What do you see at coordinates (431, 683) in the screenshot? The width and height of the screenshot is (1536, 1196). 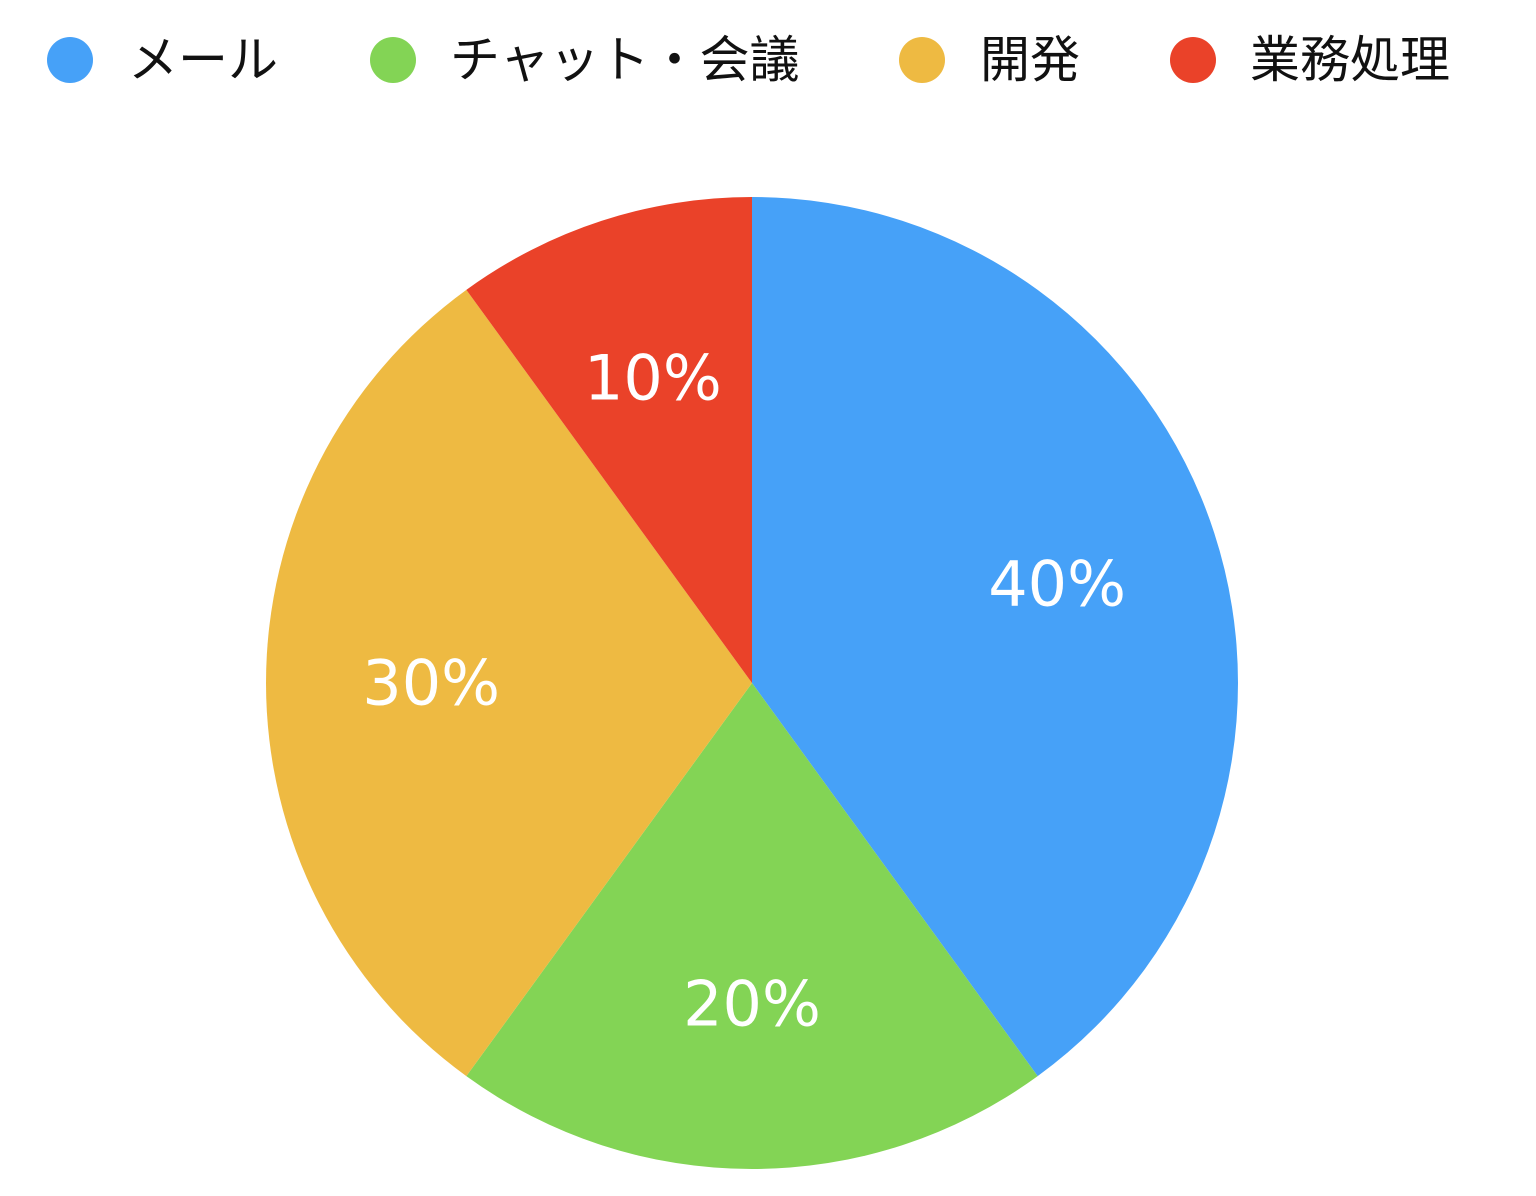 I see `slice-value-label-3: 30%` at bounding box center [431, 683].